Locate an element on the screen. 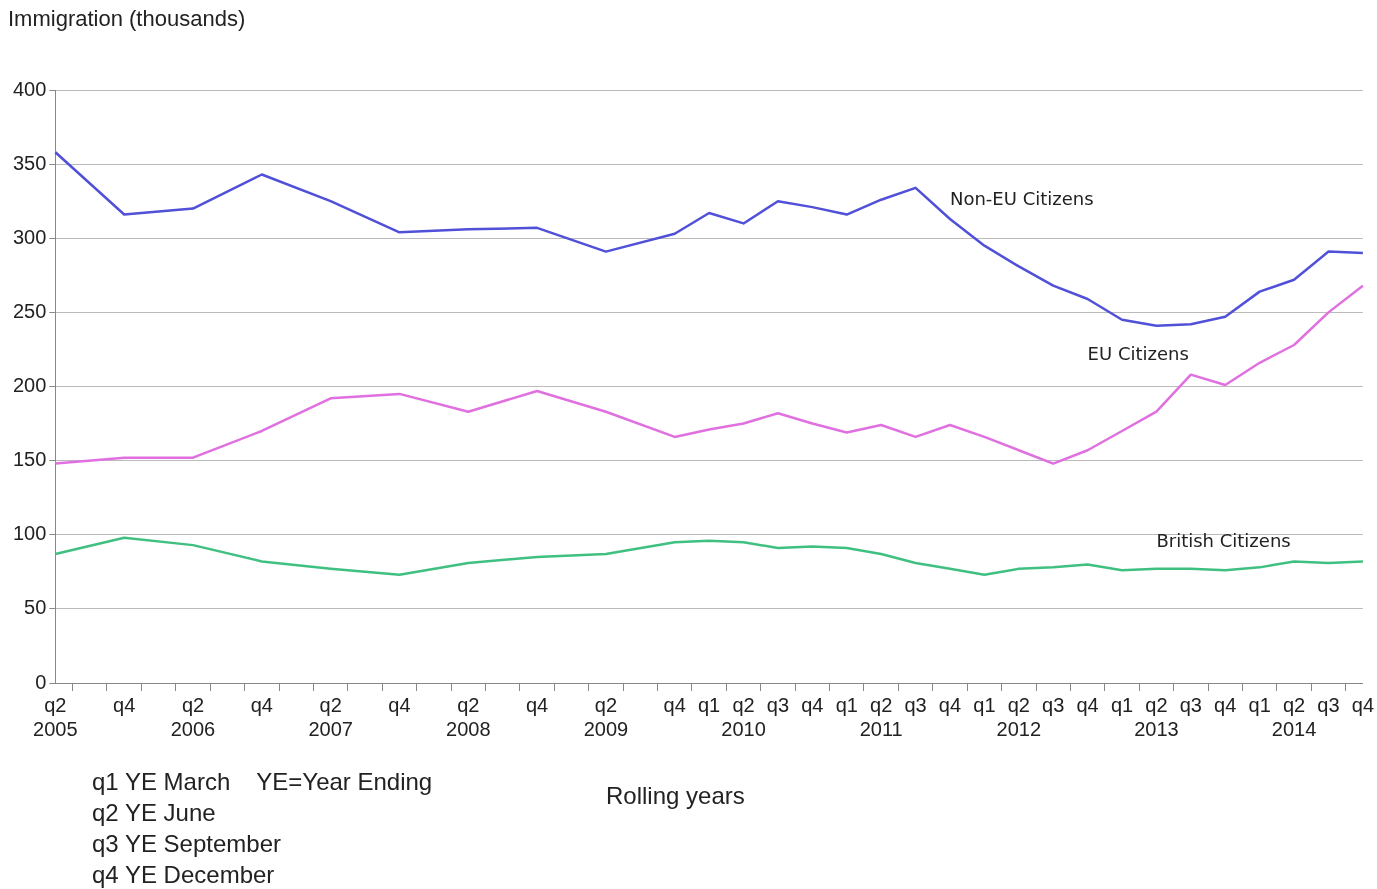 This screenshot has height=889, width=1377. x-tick-label: q2 2010 is located at coordinates (743, 716).